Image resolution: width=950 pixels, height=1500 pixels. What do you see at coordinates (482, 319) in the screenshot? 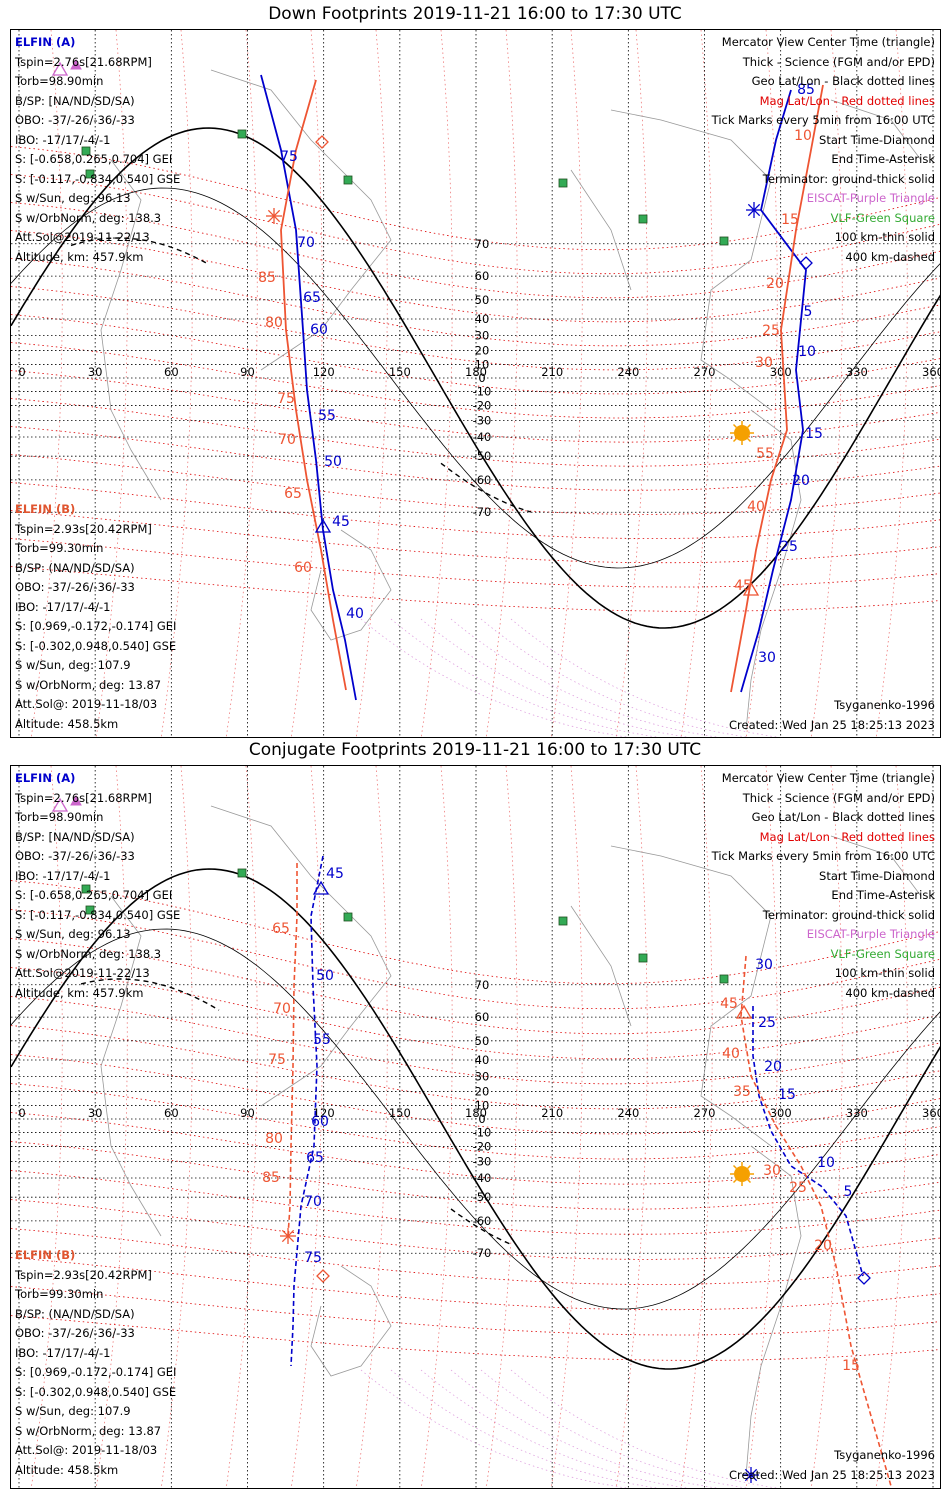
I see `lat-tick-label: 40` at bounding box center [482, 319].